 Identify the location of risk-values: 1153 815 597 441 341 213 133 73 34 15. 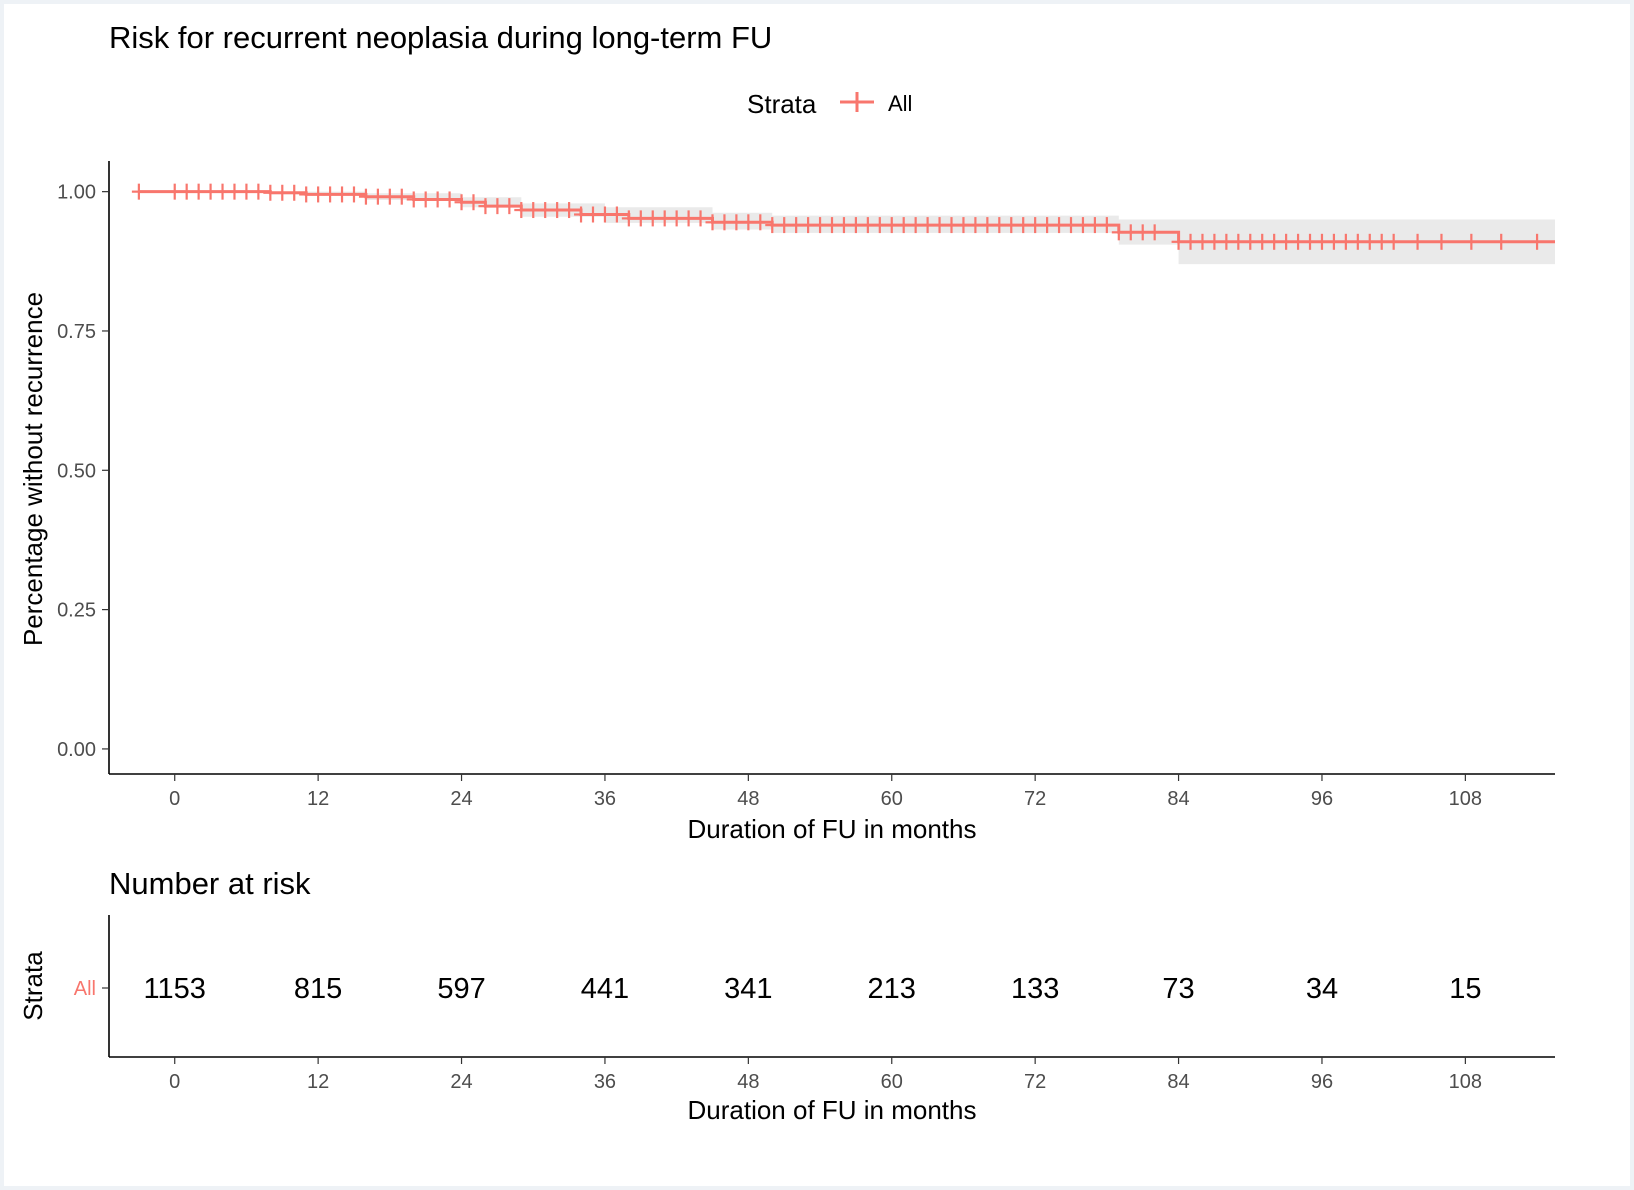
(813, 989).